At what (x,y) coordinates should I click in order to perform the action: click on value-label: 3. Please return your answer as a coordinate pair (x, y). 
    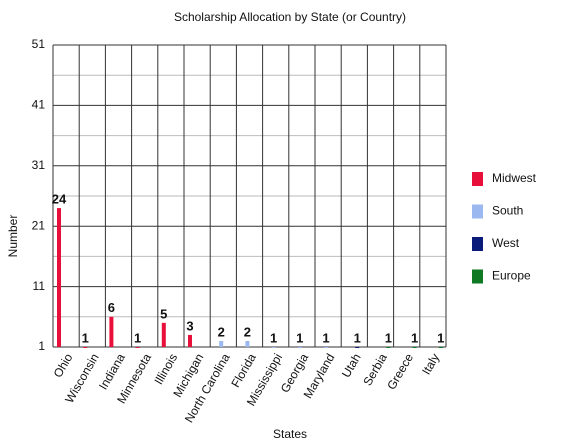
    Looking at the image, I should click on (189, 325).